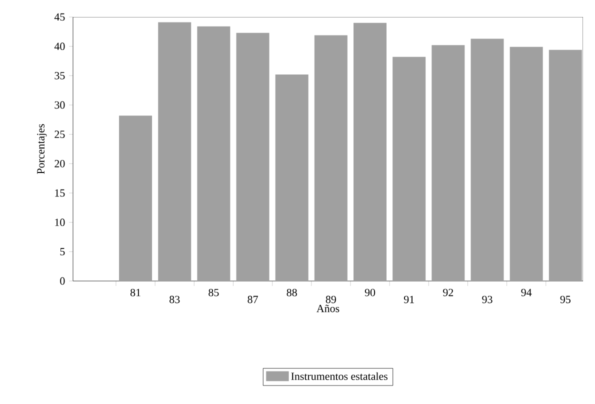 The height and width of the screenshot is (404, 595). I want to click on x-tick-label: 94, so click(526, 292).